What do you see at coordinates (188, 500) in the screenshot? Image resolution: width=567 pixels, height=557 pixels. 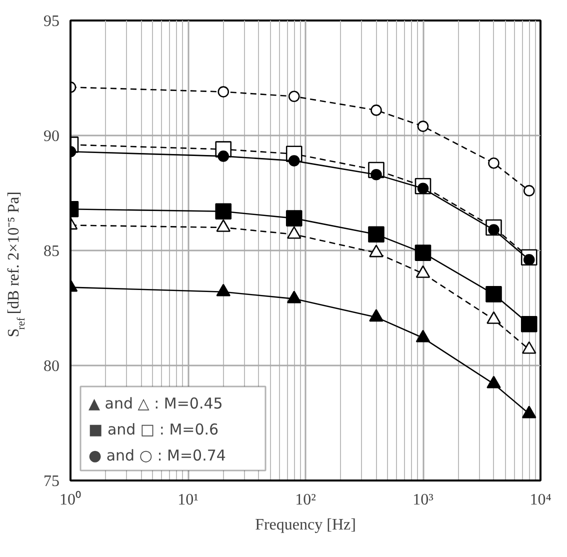 I see `x-tick-label: 10¹` at bounding box center [188, 500].